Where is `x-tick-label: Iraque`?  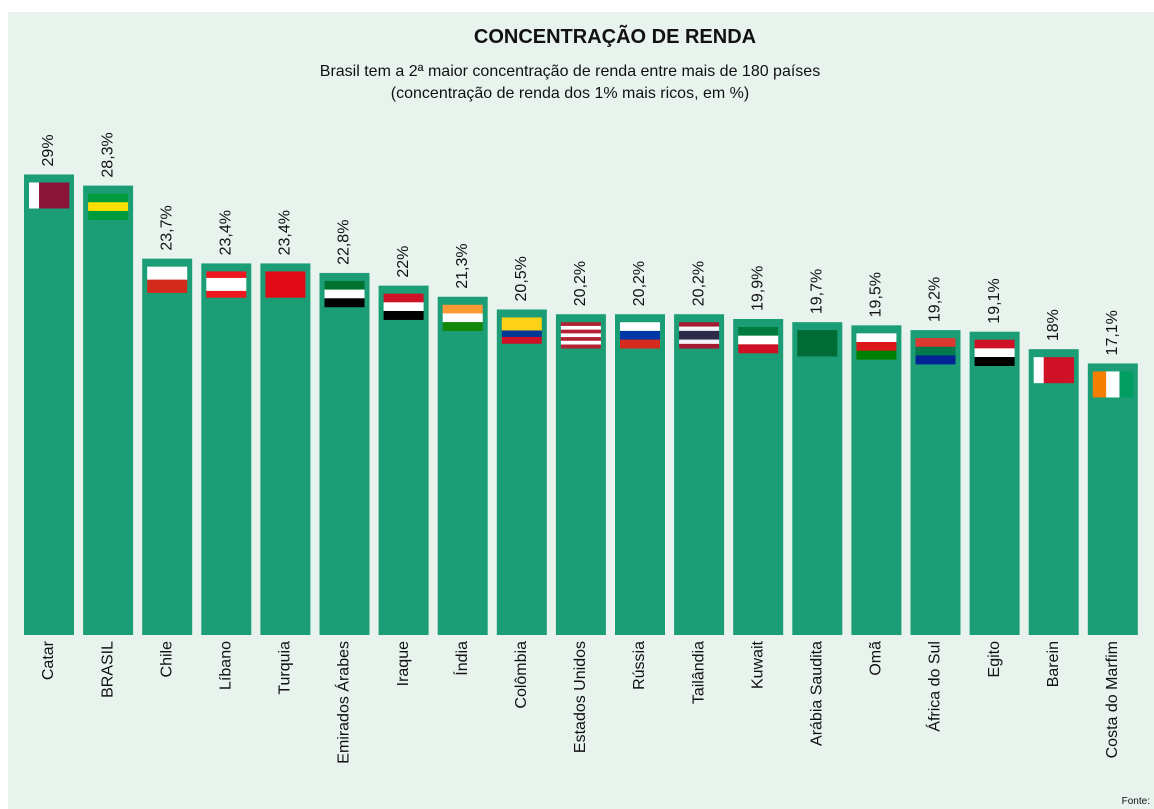
x-tick-label: Iraque is located at coordinates (403, 663).